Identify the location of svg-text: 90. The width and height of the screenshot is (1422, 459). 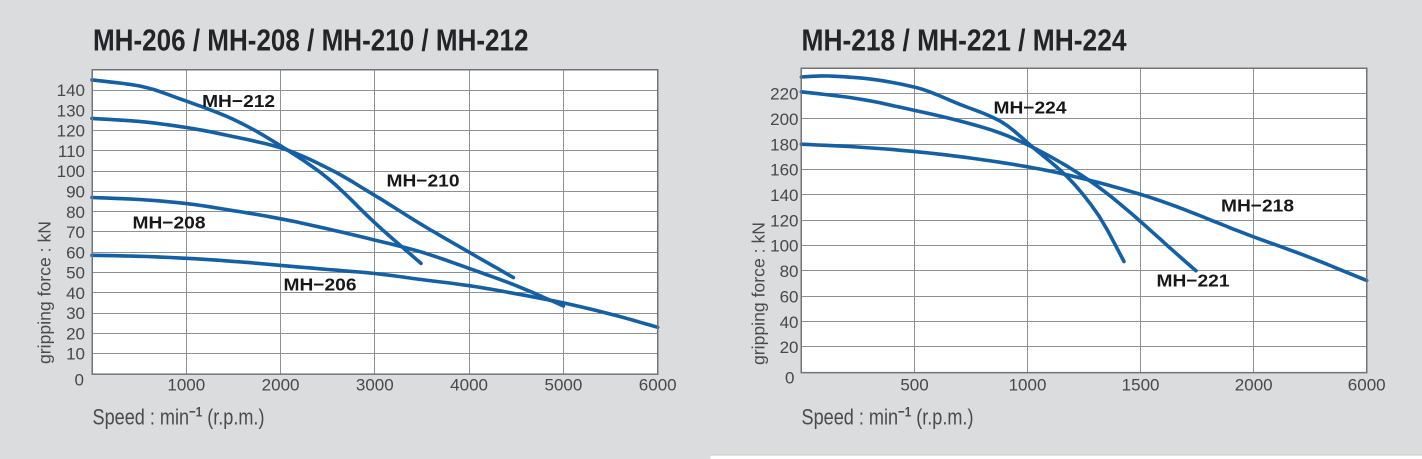
(75, 192).